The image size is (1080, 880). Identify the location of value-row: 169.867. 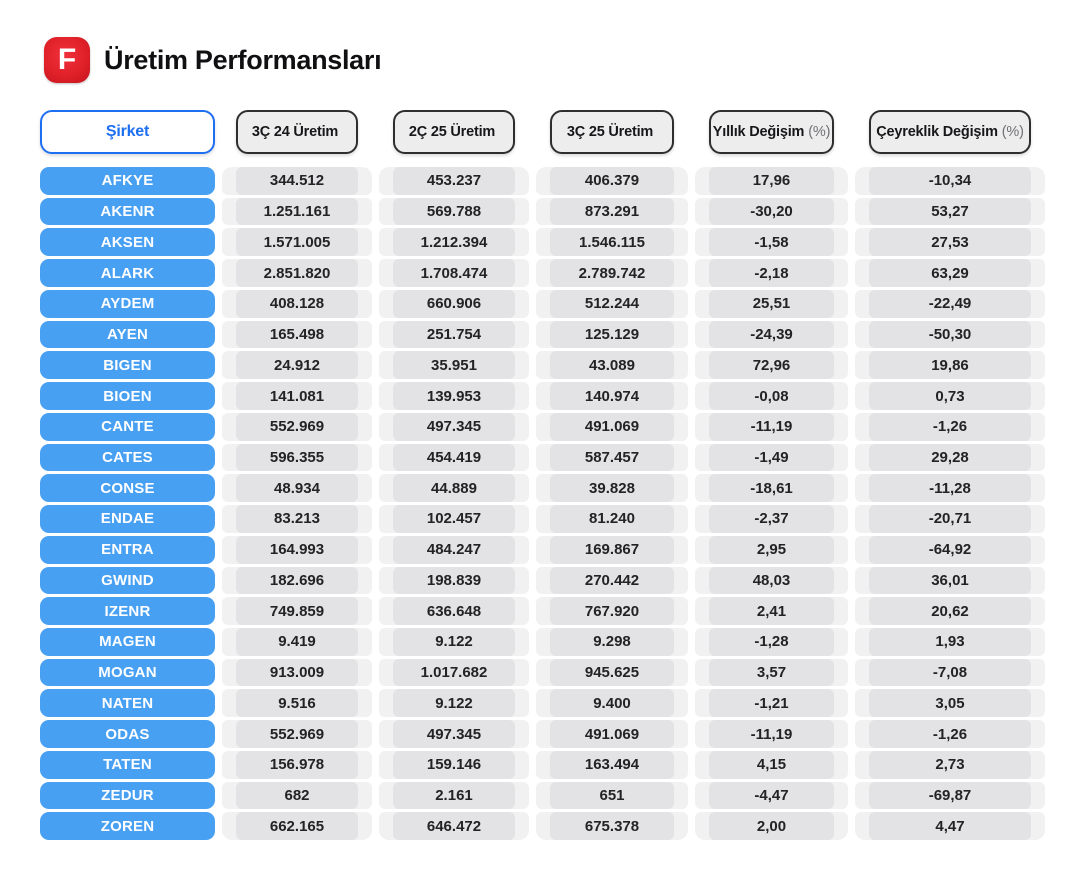
(612, 549).